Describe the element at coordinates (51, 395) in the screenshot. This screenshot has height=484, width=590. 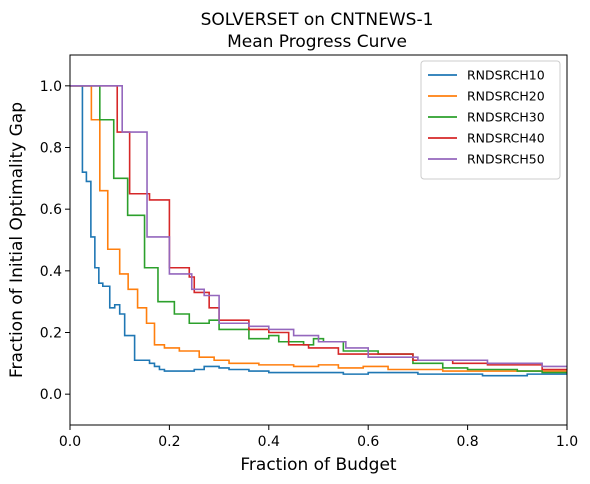
I see `y-tick-label: 0.0` at that location.